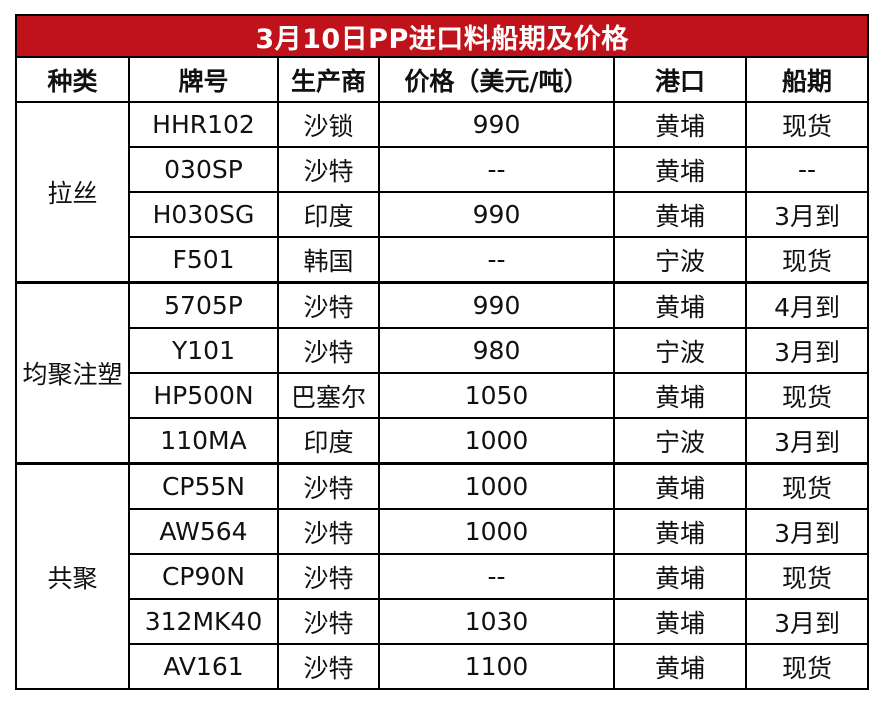  I want to click on category-cell: 均聚注塑, so click(72, 373).